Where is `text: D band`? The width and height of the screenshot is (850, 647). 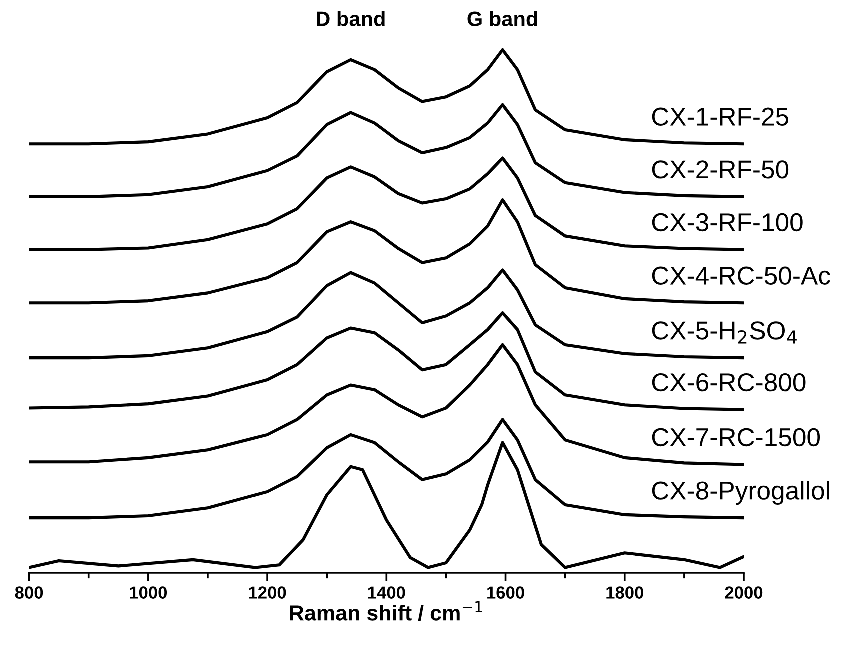 text: D band is located at coordinates (351, 18).